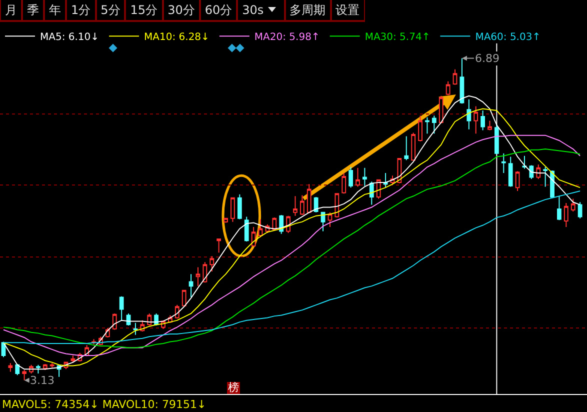 The width and height of the screenshot is (587, 412). Describe the element at coordinates (33, 10) in the screenshot. I see `annotation: 季` at that location.